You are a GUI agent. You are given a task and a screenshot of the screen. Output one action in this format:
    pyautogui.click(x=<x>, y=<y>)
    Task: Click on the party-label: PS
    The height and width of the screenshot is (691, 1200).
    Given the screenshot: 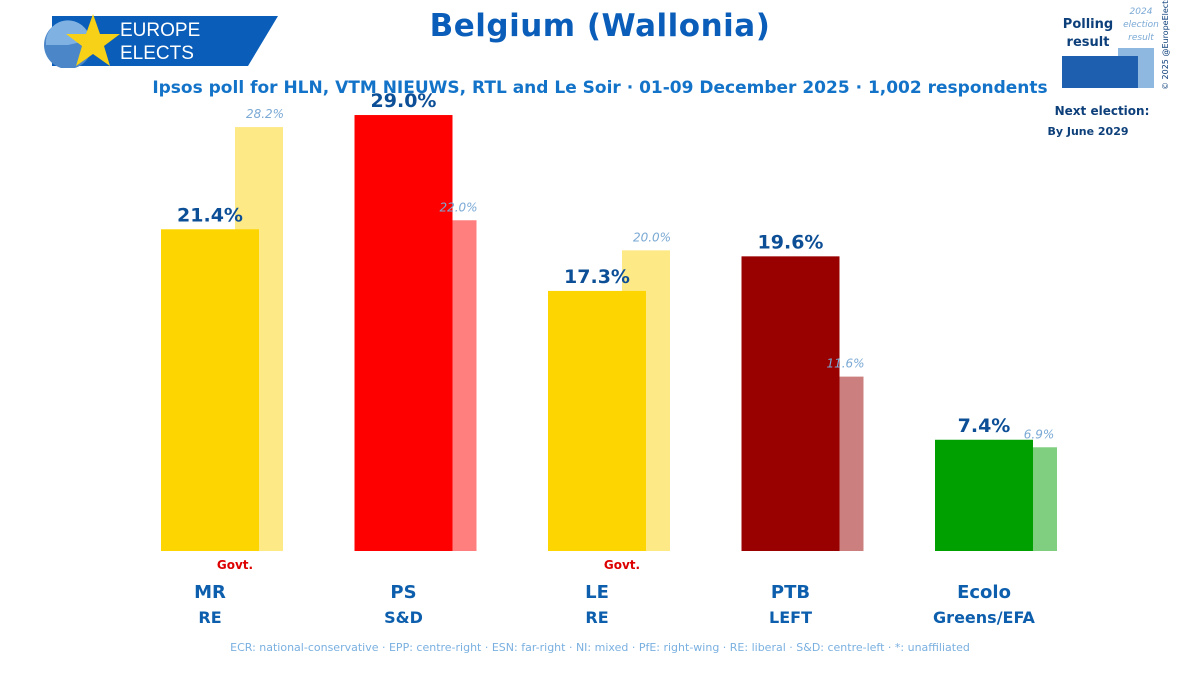 What is the action you would take?
    pyautogui.click(x=403, y=592)
    